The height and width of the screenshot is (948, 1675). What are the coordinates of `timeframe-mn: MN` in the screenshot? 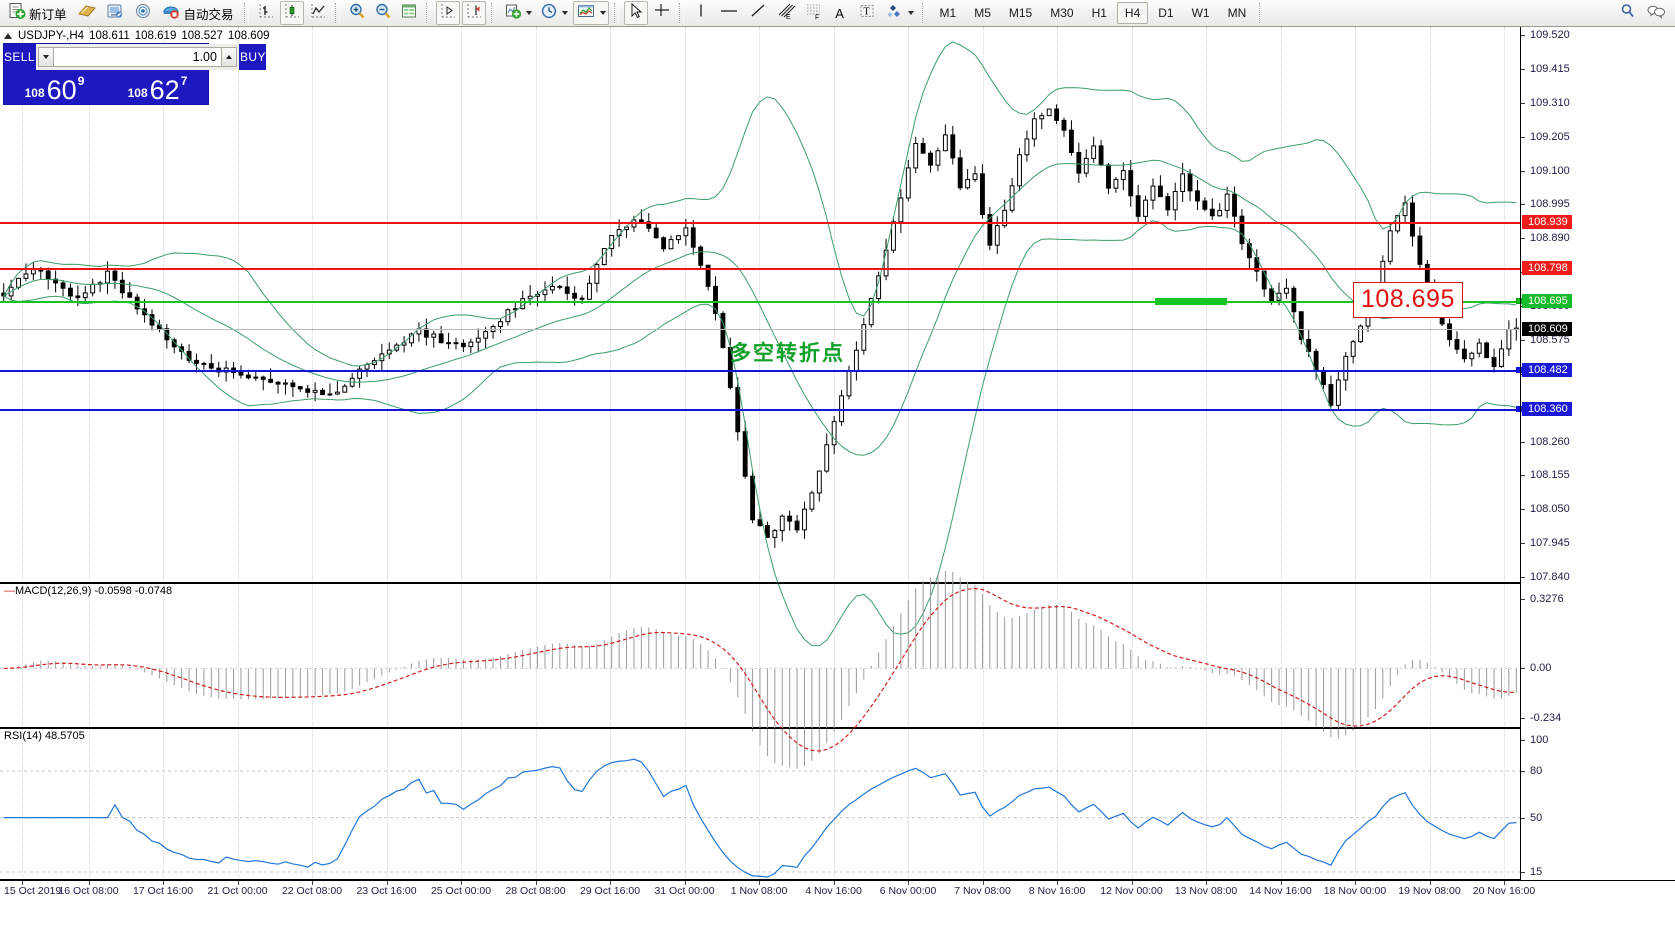 It's located at (1237, 13).